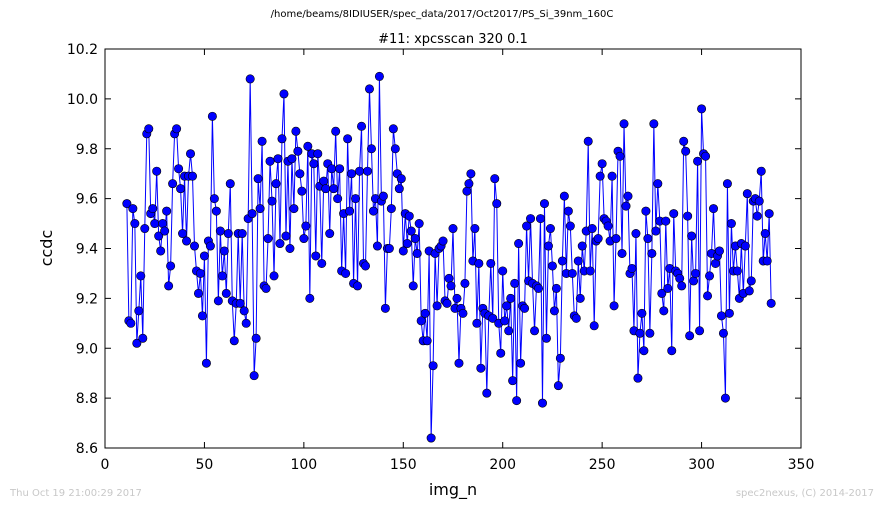 The image size is (884, 509). Describe the element at coordinates (87, 349) in the screenshot. I see `y-tick-label: 9.0` at that location.